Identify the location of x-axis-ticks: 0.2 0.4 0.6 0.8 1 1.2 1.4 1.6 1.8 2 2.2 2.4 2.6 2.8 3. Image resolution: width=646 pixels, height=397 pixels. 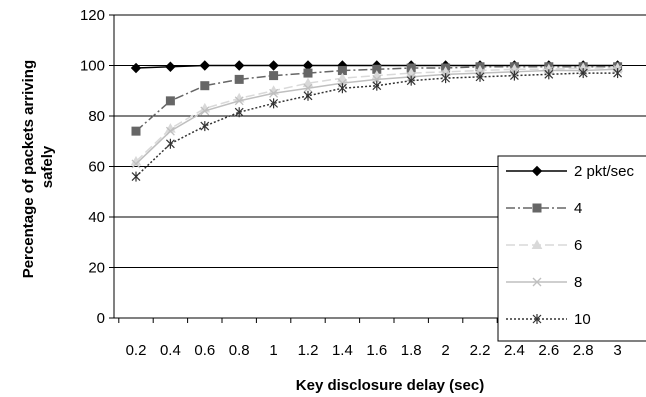
(370, 338).